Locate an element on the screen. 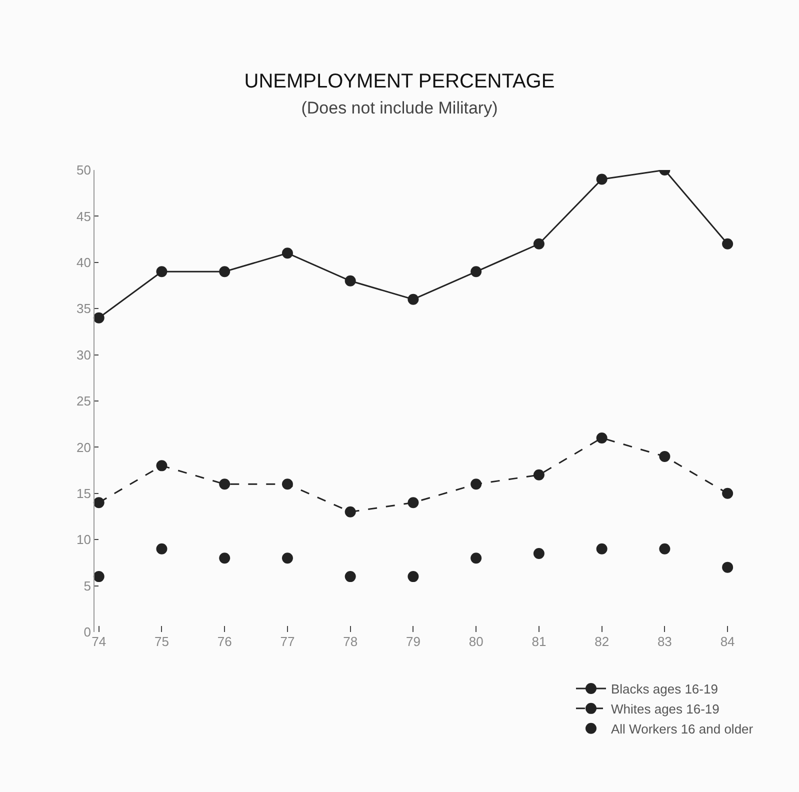 Image resolution: width=799 pixels, height=792 pixels. x-tick-label: 75 is located at coordinates (161, 641).